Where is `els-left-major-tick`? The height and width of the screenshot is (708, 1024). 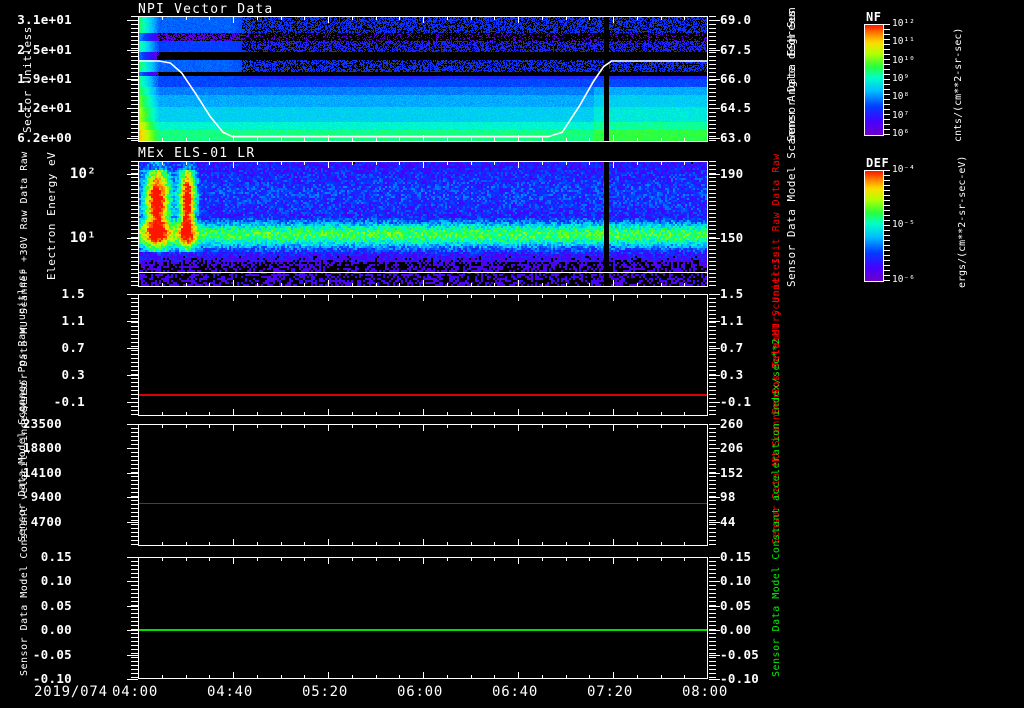
els-left-major-tick is located at coordinates (132, 175).